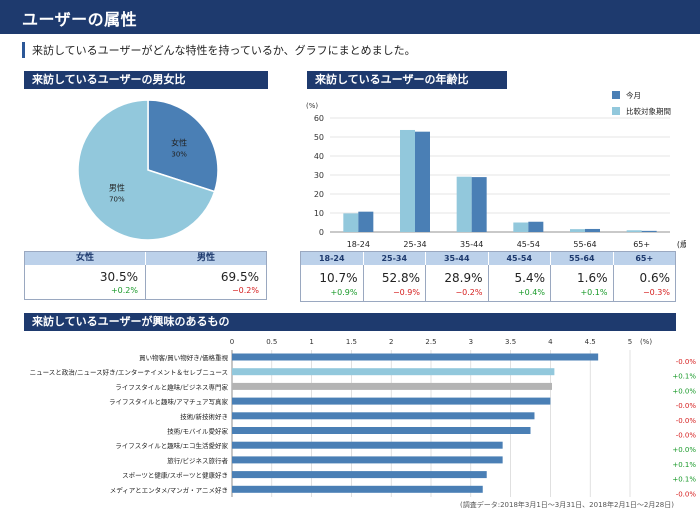 This screenshot has height=525, width=700. Describe the element at coordinates (406, 292) in the screenshot. I see `age-delta: −0.9%` at that location.